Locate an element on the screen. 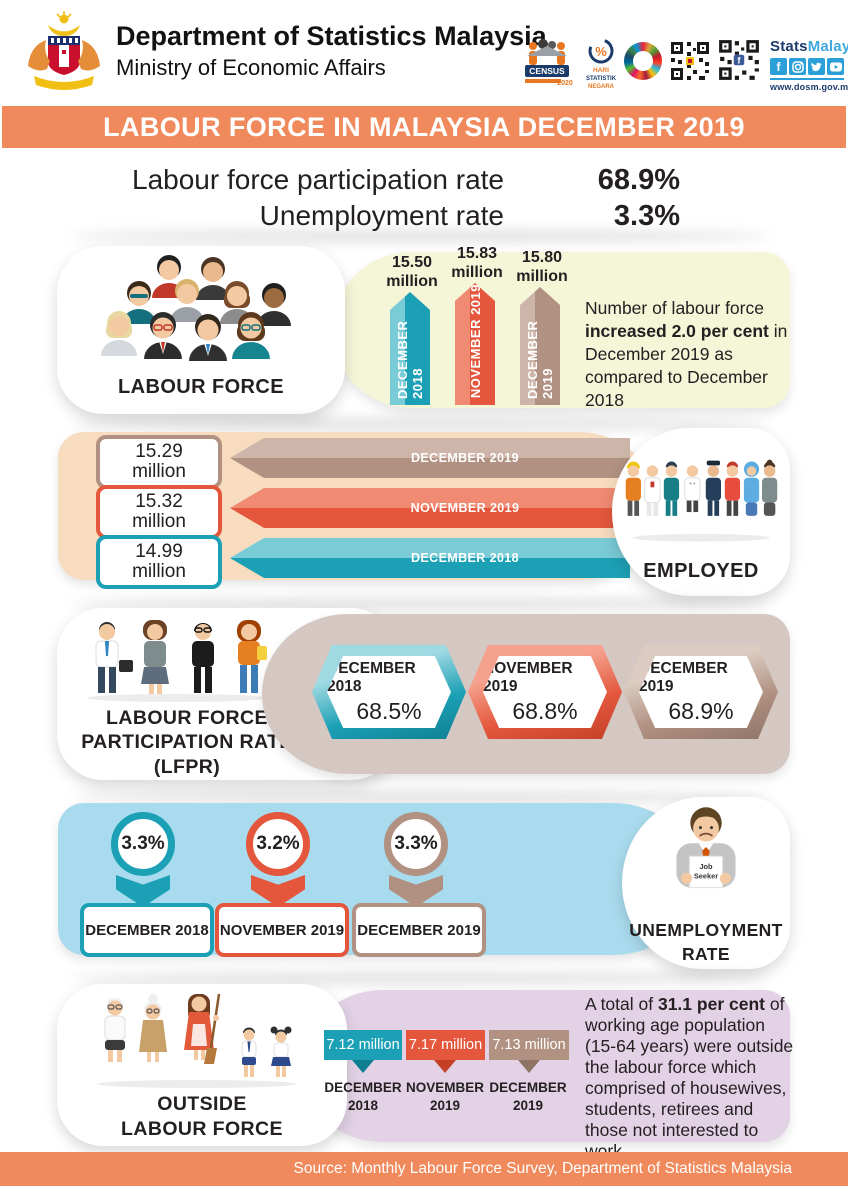 The height and width of the screenshot is (1200, 848). arrow-period: DECEMBER 2019 is located at coordinates (464, 458).